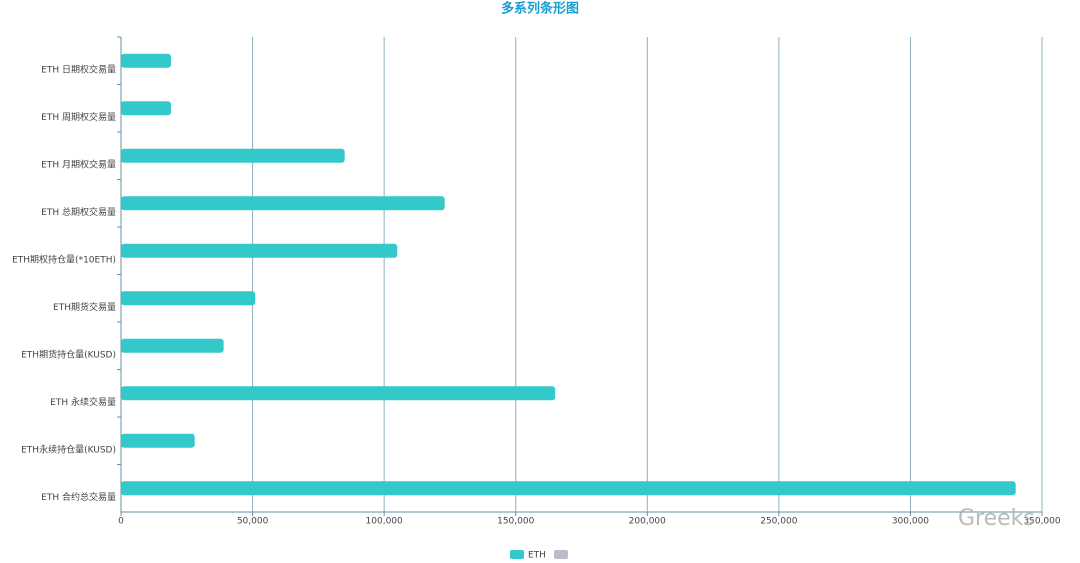 The height and width of the screenshot is (563, 1080). What do you see at coordinates (78, 164) in the screenshot?
I see `y-tick-label: ETH 月期权交易量` at bounding box center [78, 164].